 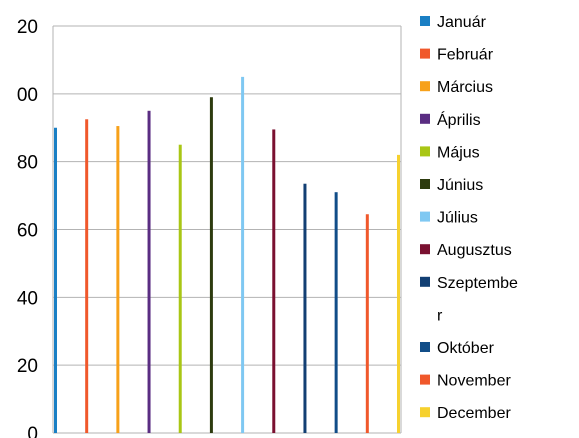 I want to click on legend-label: Március, so click(x=465, y=87).